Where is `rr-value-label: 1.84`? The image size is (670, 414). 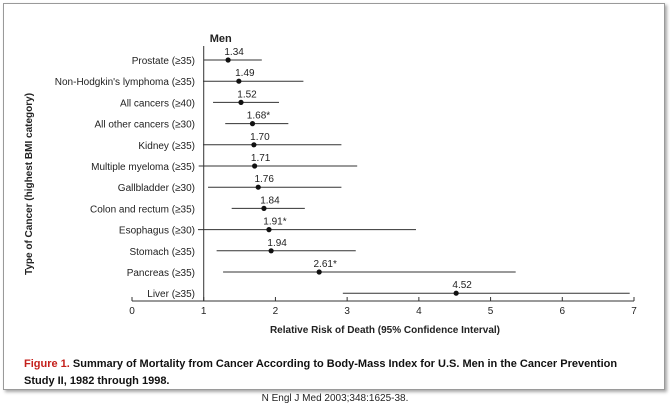 rr-value-label: 1.84 is located at coordinates (270, 200).